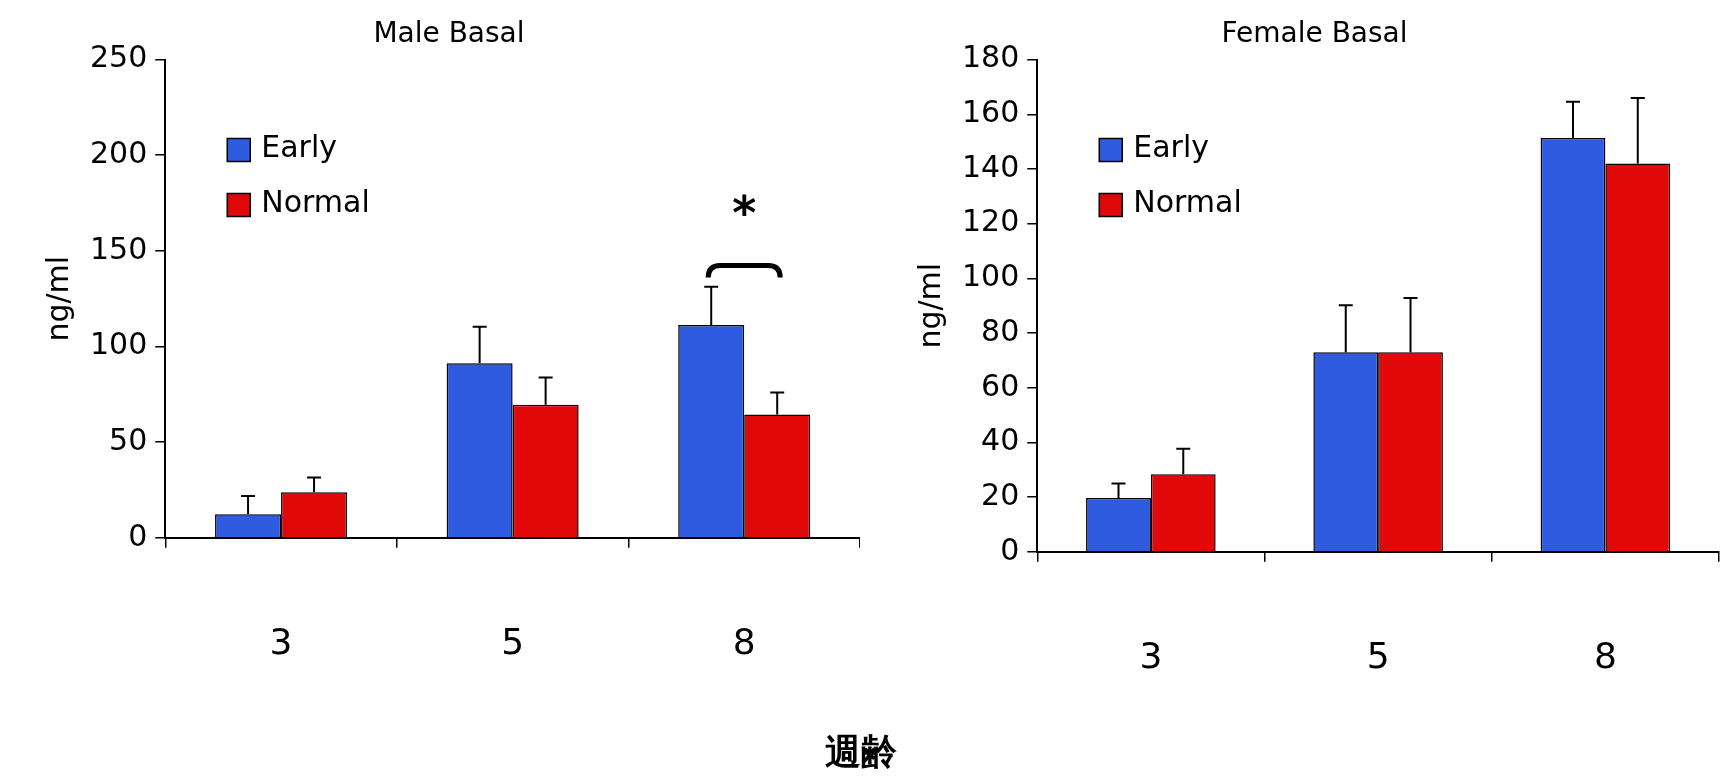  I want to click on y-tick-label: 140, so click(991, 166).